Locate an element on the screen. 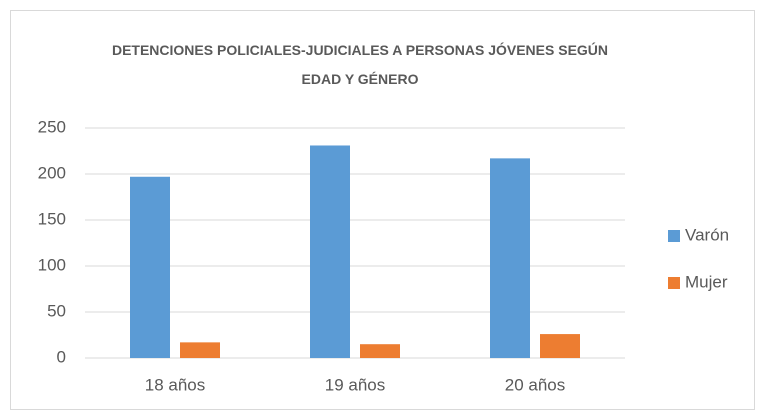 This screenshot has width=759, height=414. x-tick-label: 18 años is located at coordinates (175, 384).